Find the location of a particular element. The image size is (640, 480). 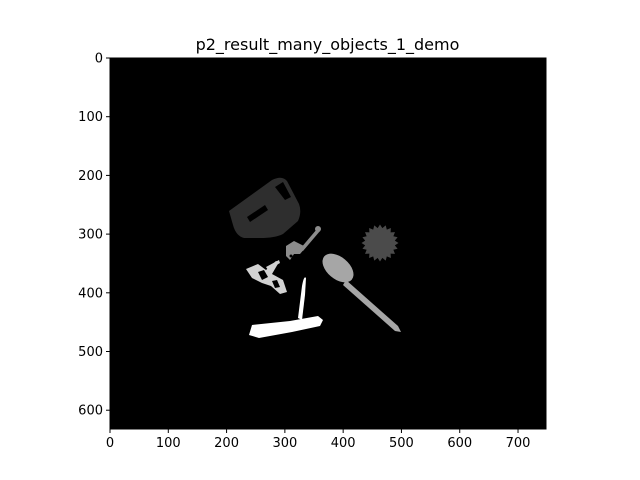

x-tick-label: 600 is located at coordinates (459, 443).